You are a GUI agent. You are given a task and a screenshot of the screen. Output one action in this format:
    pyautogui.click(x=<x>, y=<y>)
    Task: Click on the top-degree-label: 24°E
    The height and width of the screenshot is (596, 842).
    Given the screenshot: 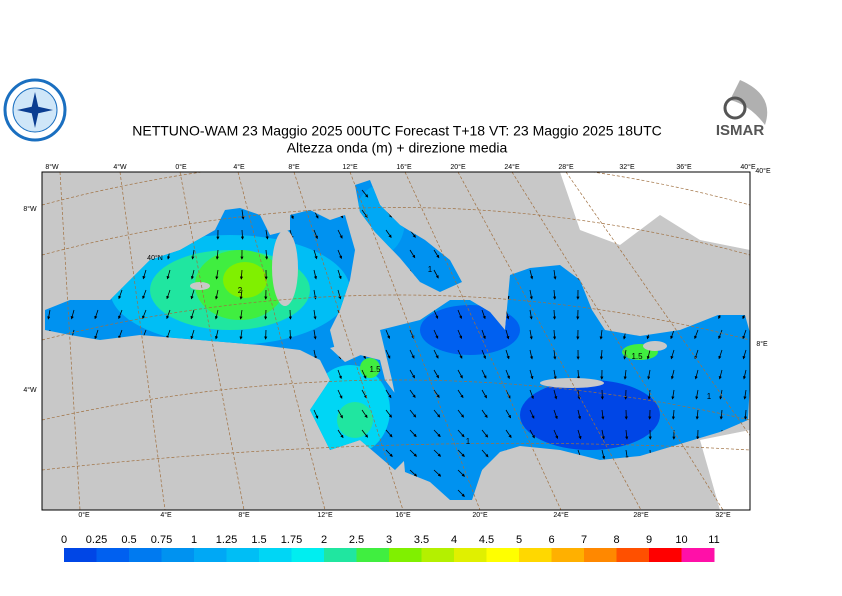 What is the action you would take?
    pyautogui.click(x=512, y=167)
    